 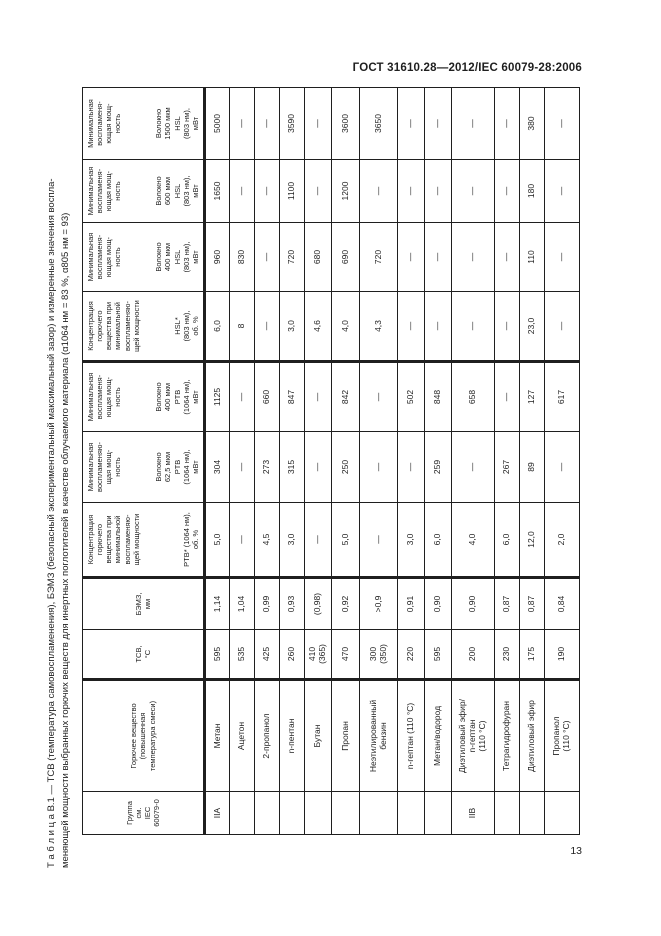 I want to click on cell-fiber-400-ptb: 1125, so click(x=217, y=396).